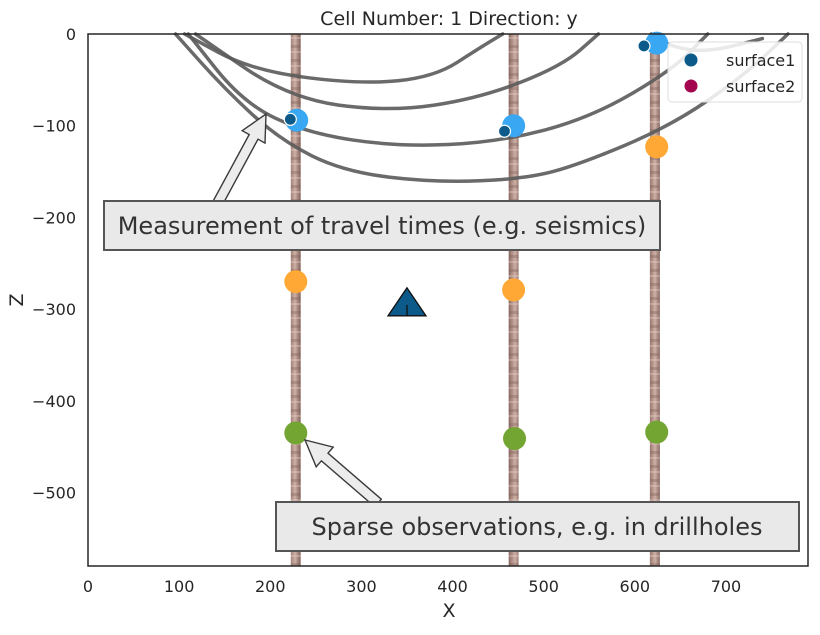  What do you see at coordinates (54, 217) in the screenshot?
I see `y-tick-label-2: −200` at bounding box center [54, 217].